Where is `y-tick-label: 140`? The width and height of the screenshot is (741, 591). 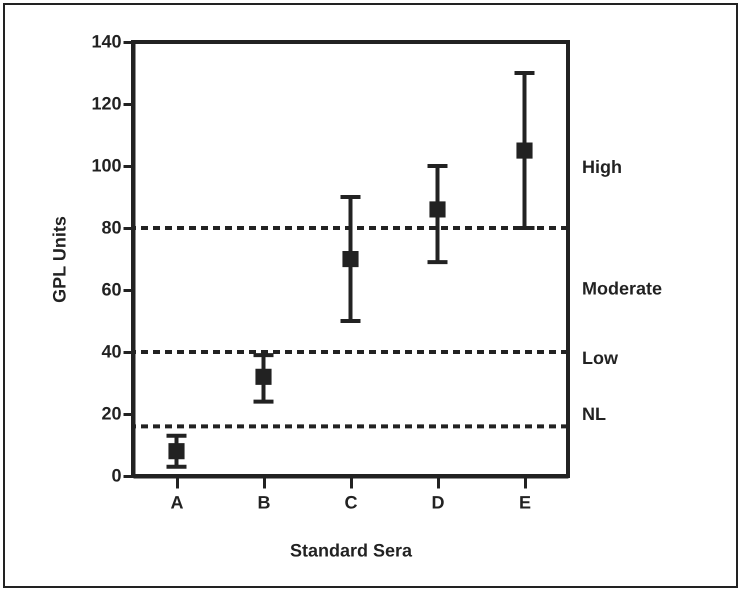
y-tick-label: 140 is located at coordinates (106, 42).